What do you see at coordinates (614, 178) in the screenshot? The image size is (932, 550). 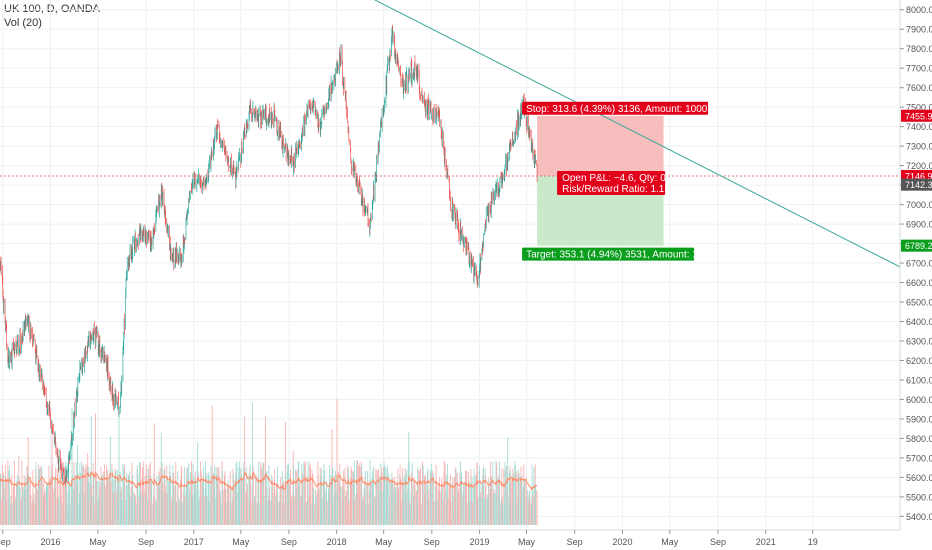 I see `pnl-text: Open P&L: −4.6, Qty: 0` at bounding box center [614, 178].